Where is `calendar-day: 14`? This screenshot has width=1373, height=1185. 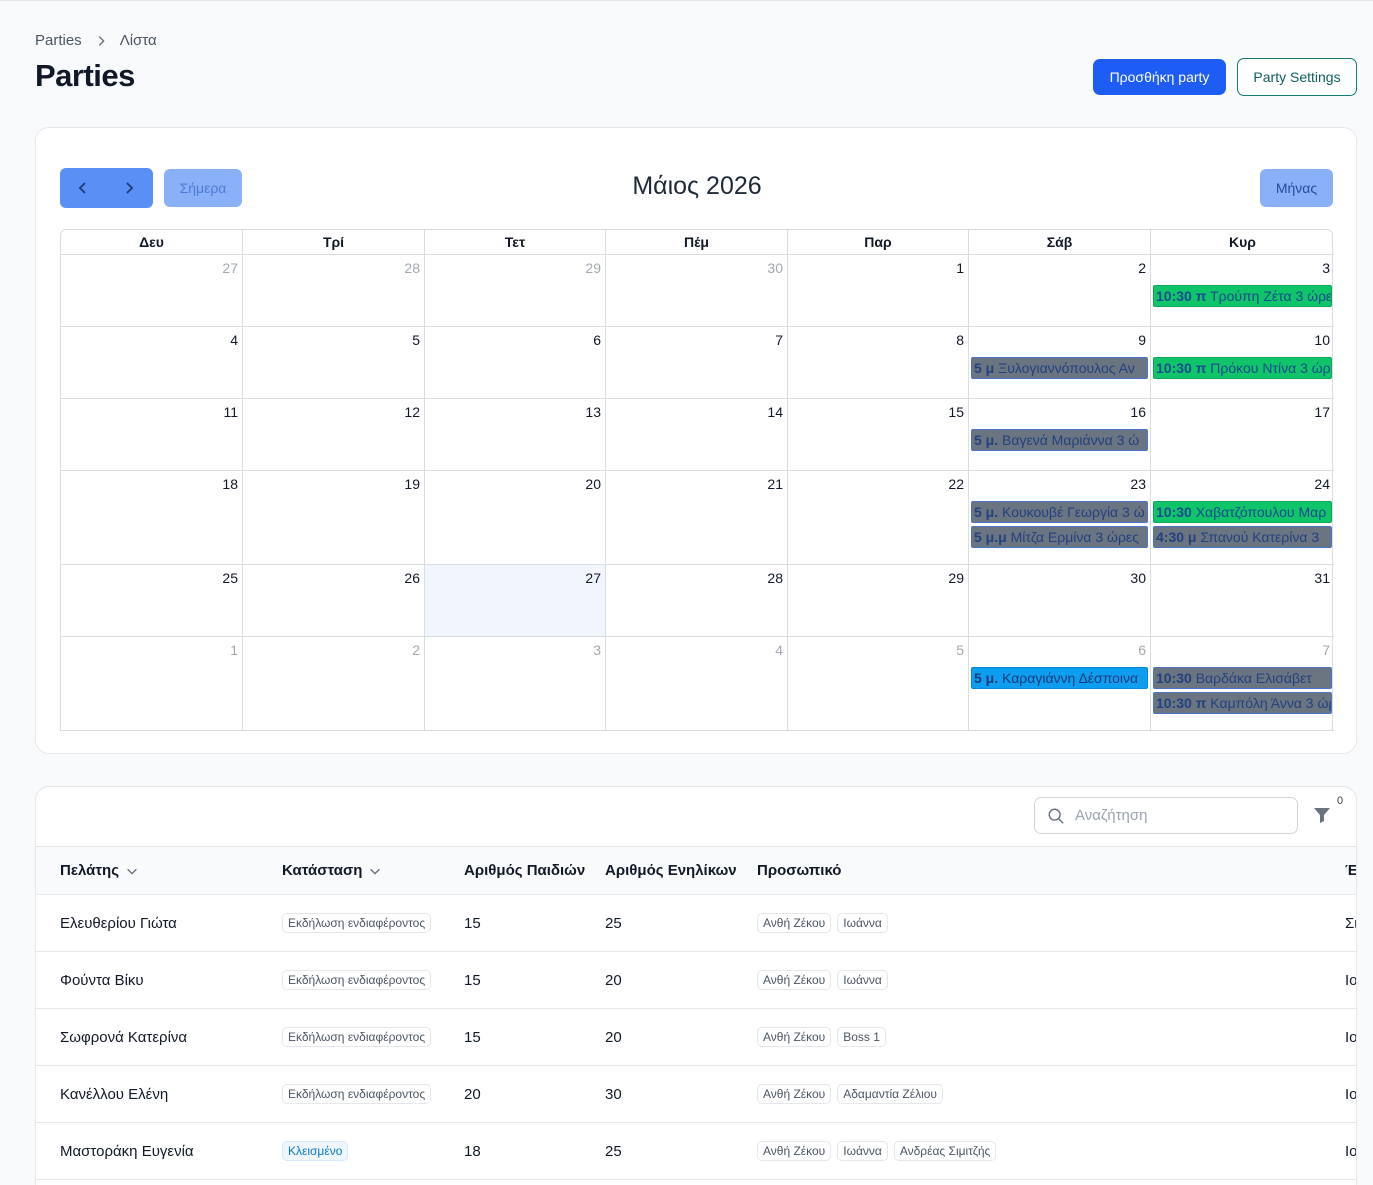
calendar-day: 14 is located at coordinates (697, 435).